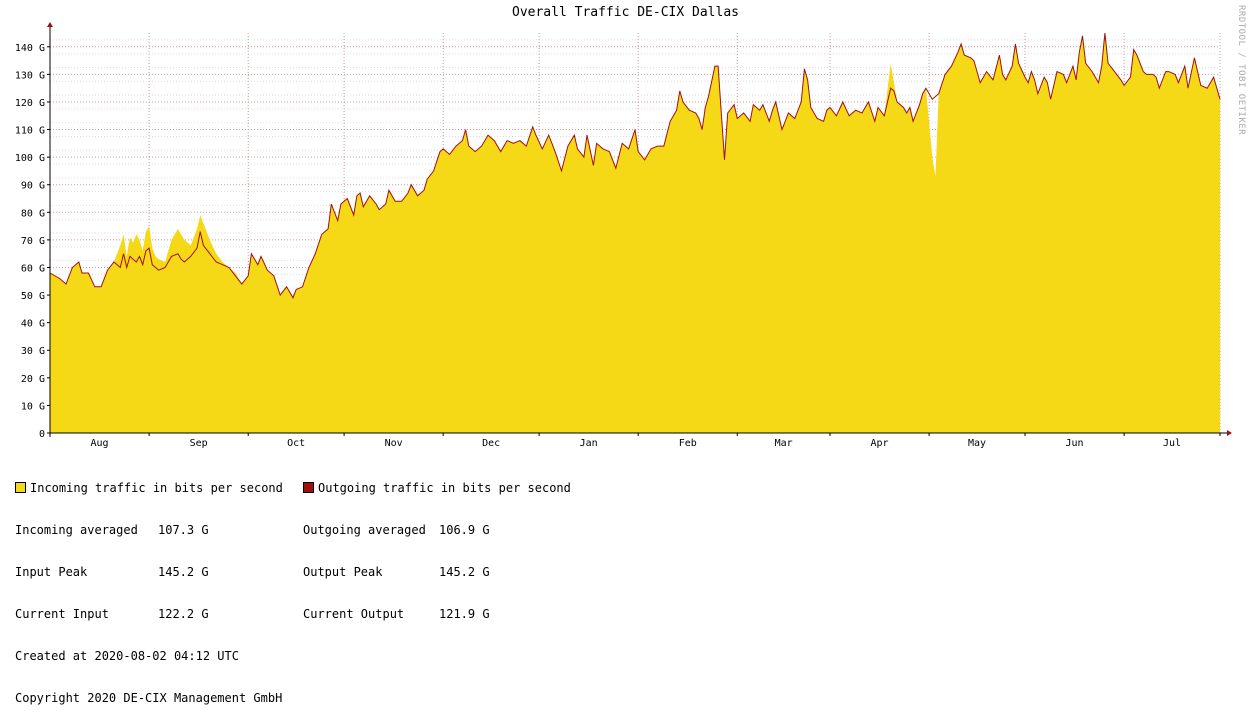 This screenshot has width=1251, height=719. What do you see at coordinates (784, 443) in the screenshot?
I see `x-tick-label: Mar` at bounding box center [784, 443].